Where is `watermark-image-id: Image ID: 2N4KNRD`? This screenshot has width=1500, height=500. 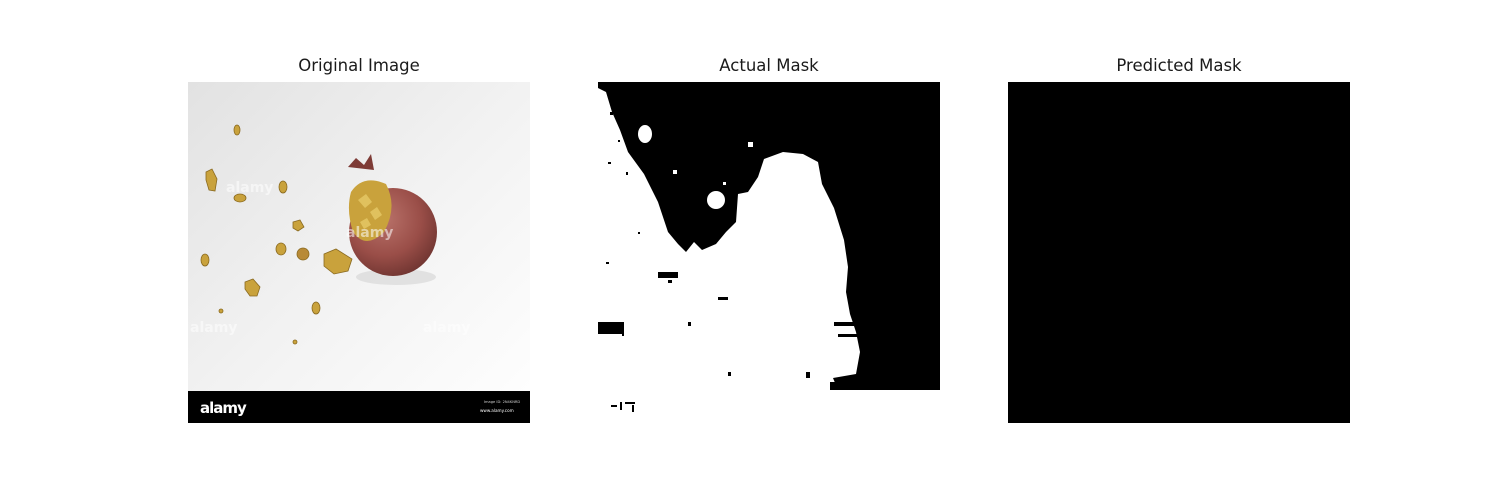 watermark-image-id: Image ID: 2N4KNRD is located at coordinates (502, 402).